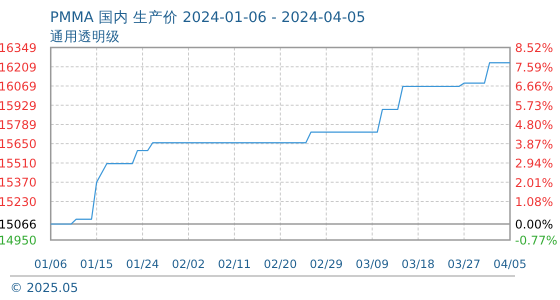  What do you see at coordinates (18, 87) in the screenshot?
I see `y-tick-label: 16069` at bounding box center [18, 87].